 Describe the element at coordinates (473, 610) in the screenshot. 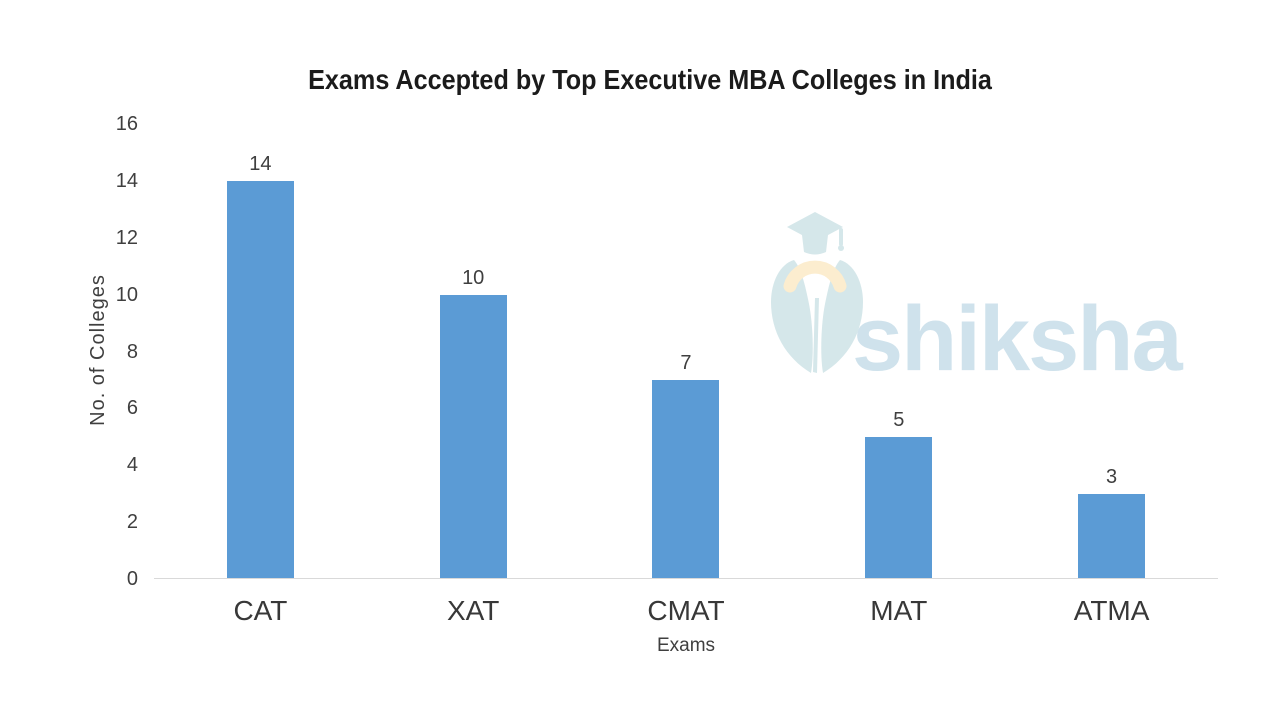

I see `x-category-label: XAT` at that location.